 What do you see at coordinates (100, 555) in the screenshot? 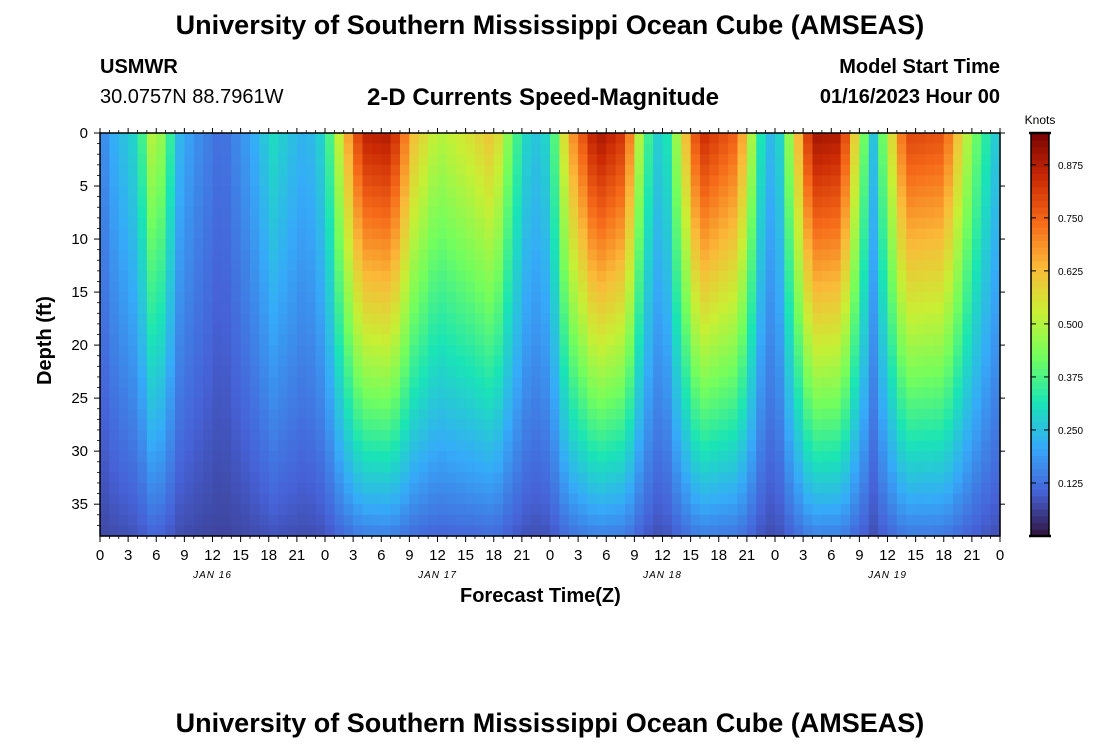
I see `x-tick-label: 0` at bounding box center [100, 555].